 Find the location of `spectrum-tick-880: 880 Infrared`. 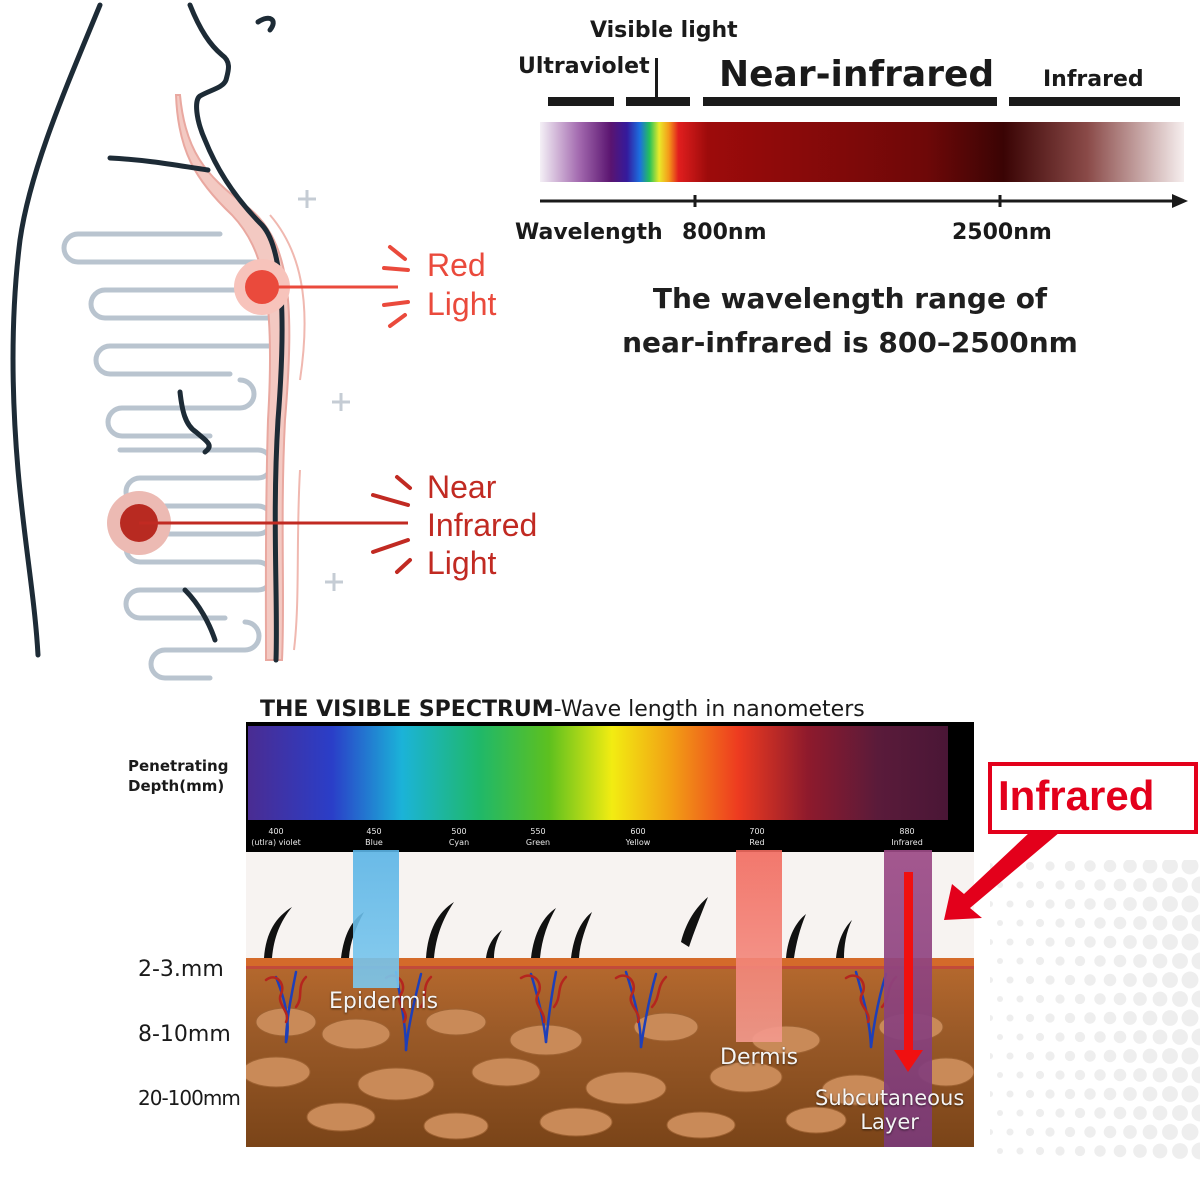

spectrum-tick-880: 880 Infrared is located at coordinates (907, 837).